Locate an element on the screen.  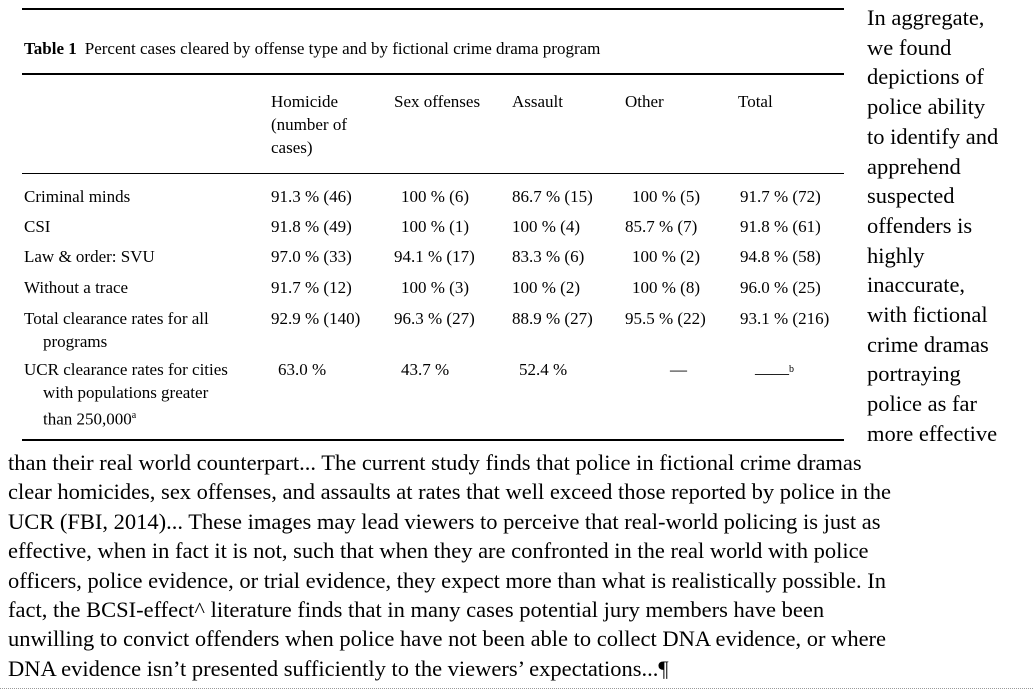
text-line: with fictional is located at coordinates (927, 315).